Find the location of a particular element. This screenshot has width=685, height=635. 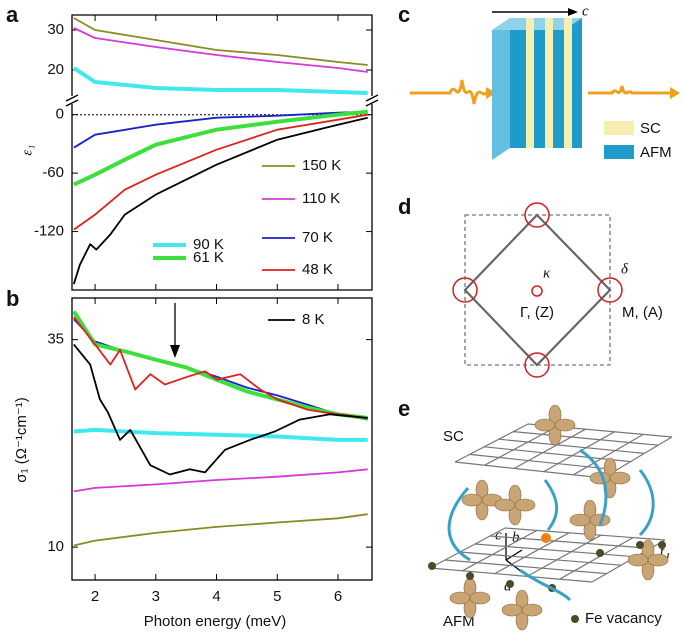

block-top is located at coordinates (537, 24).